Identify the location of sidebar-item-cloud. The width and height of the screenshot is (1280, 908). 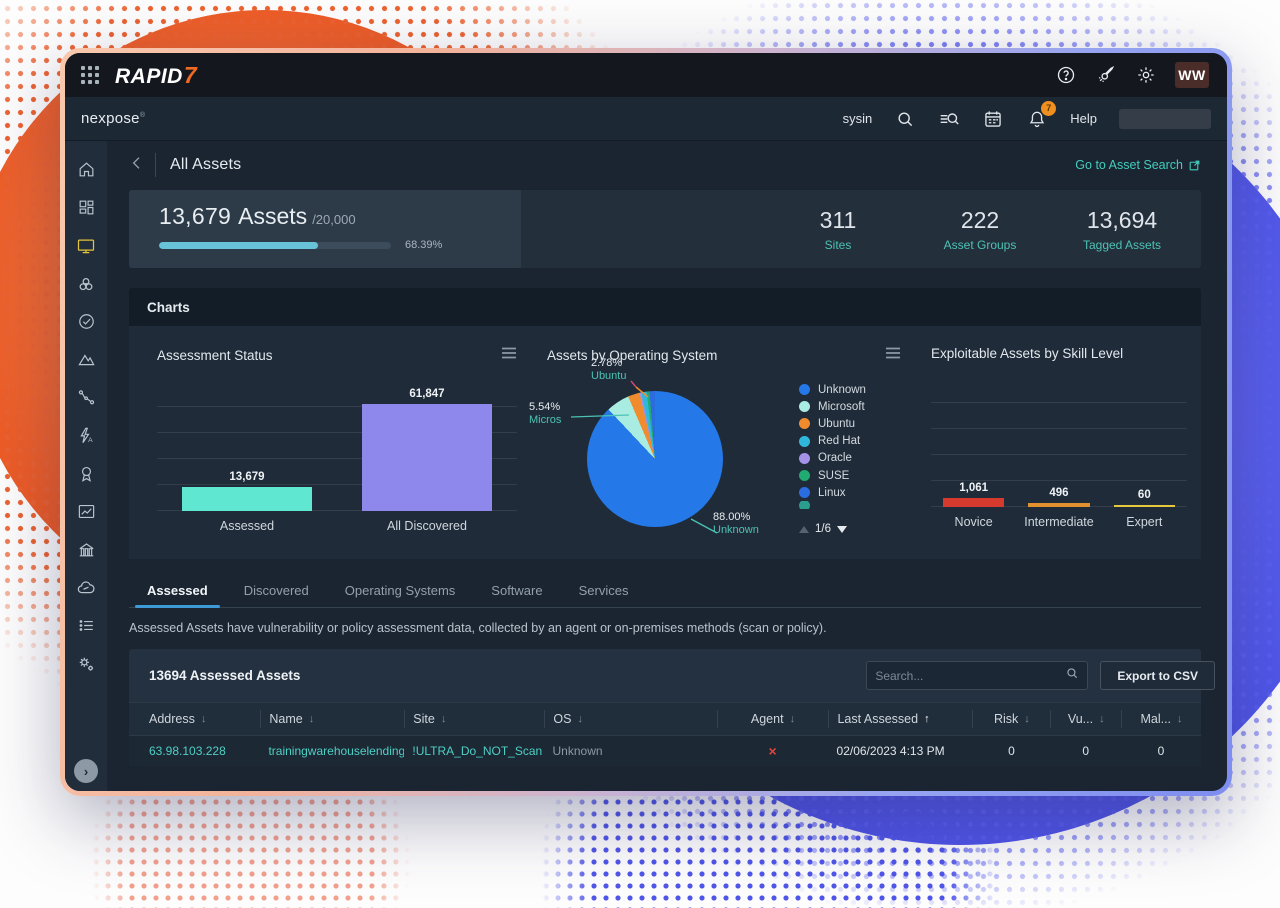
(86, 587).